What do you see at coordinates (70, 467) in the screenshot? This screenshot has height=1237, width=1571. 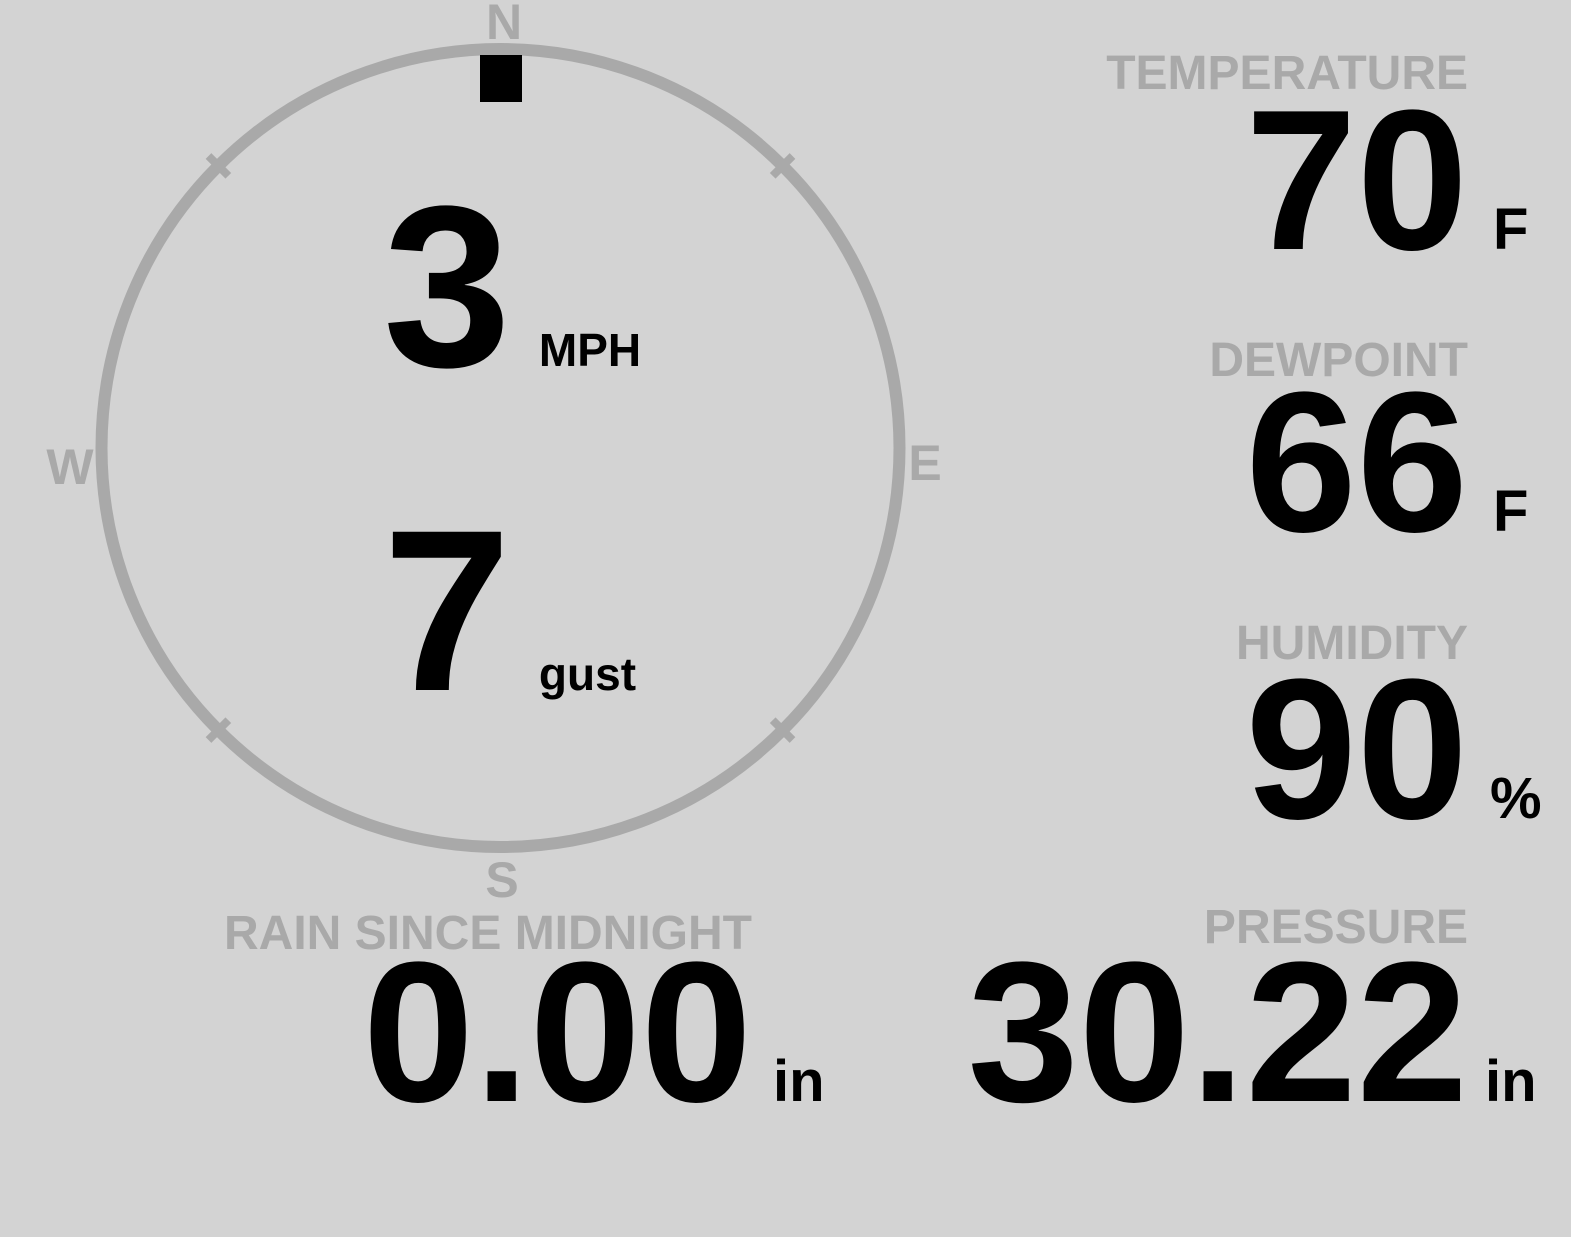 I see `compass-label-west: W` at bounding box center [70, 467].